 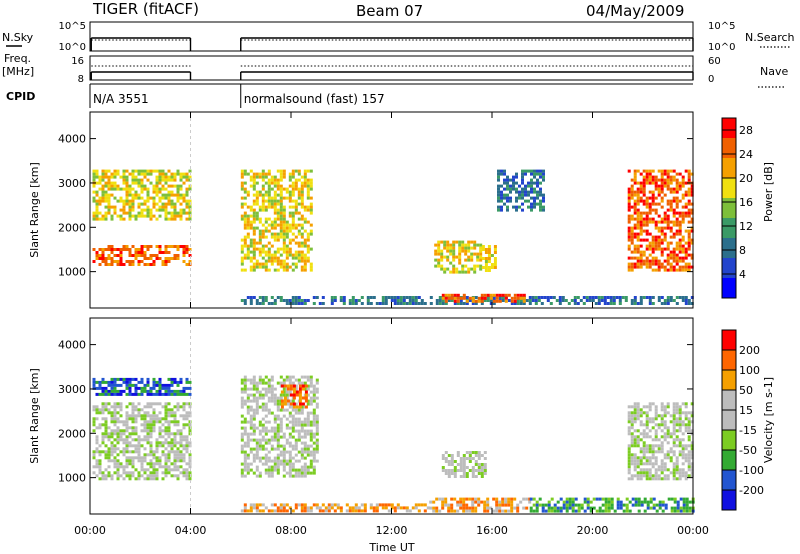 What do you see at coordinates (729, 208) in the screenshot?
I see `colorbar-swatch` at bounding box center [729, 208].